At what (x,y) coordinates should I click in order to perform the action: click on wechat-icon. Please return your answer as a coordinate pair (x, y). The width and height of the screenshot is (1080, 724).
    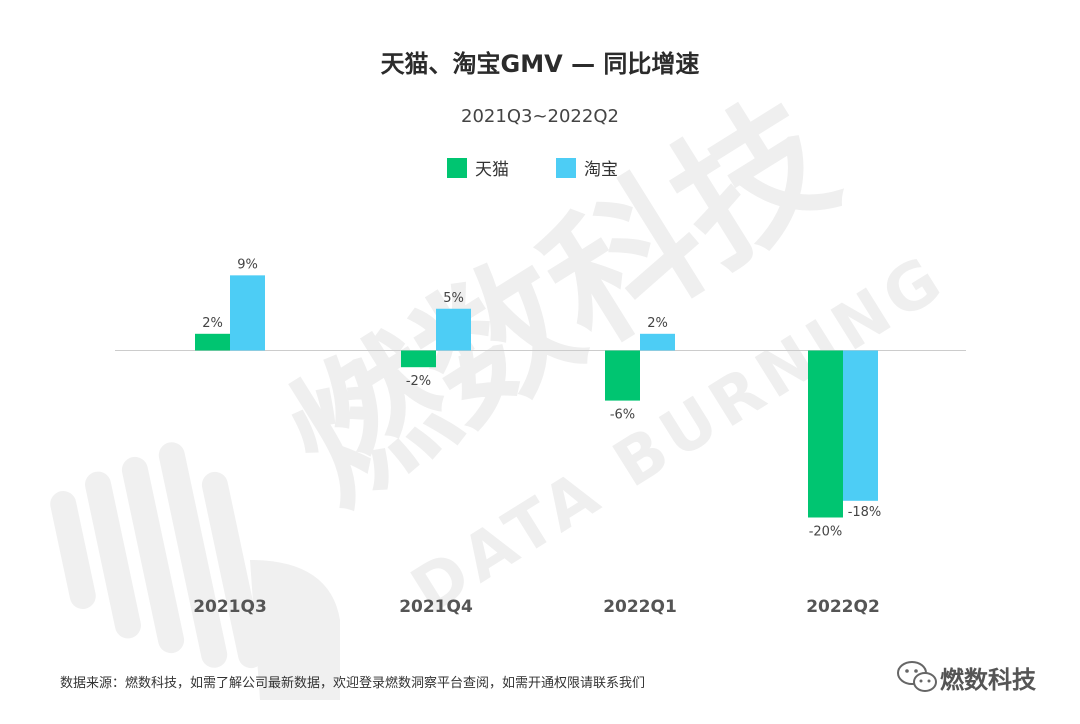
    Looking at the image, I should click on (917, 676).